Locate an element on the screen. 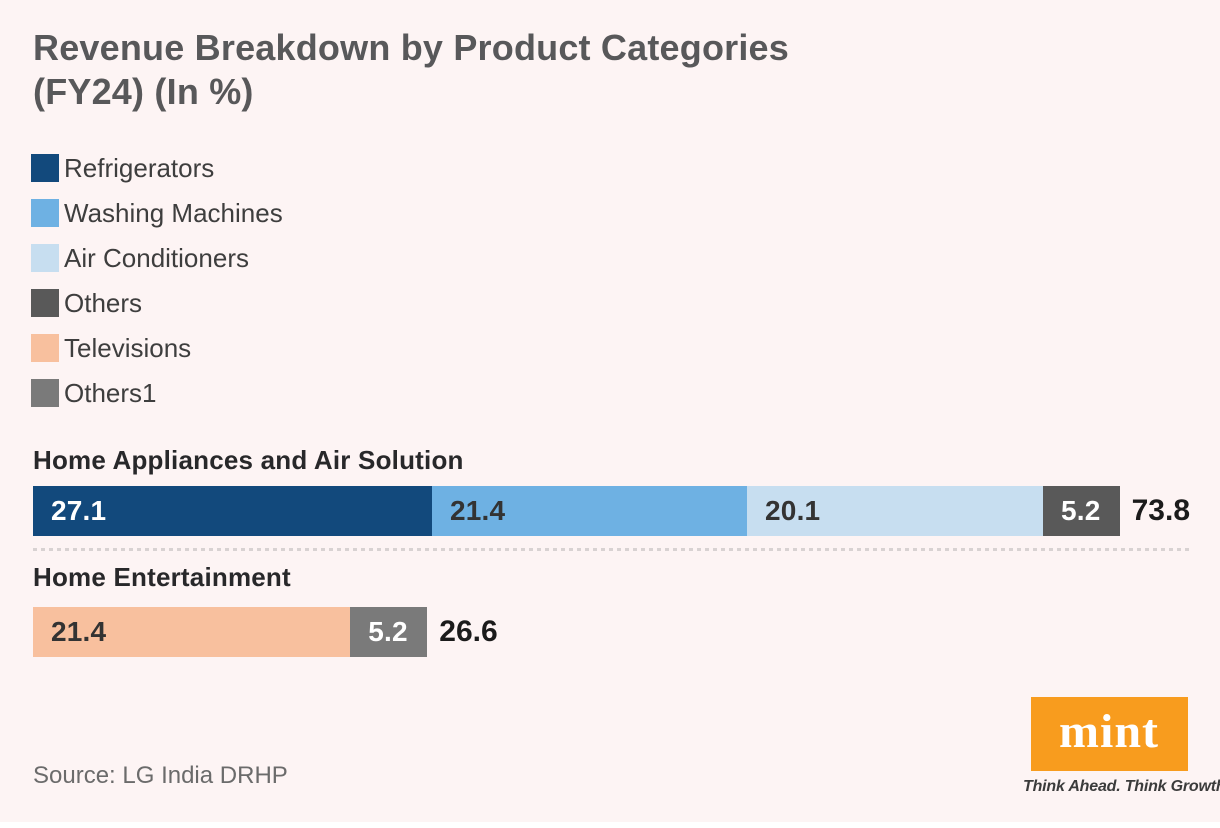  legend-label: Refrigerators is located at coordinates (139, 168).